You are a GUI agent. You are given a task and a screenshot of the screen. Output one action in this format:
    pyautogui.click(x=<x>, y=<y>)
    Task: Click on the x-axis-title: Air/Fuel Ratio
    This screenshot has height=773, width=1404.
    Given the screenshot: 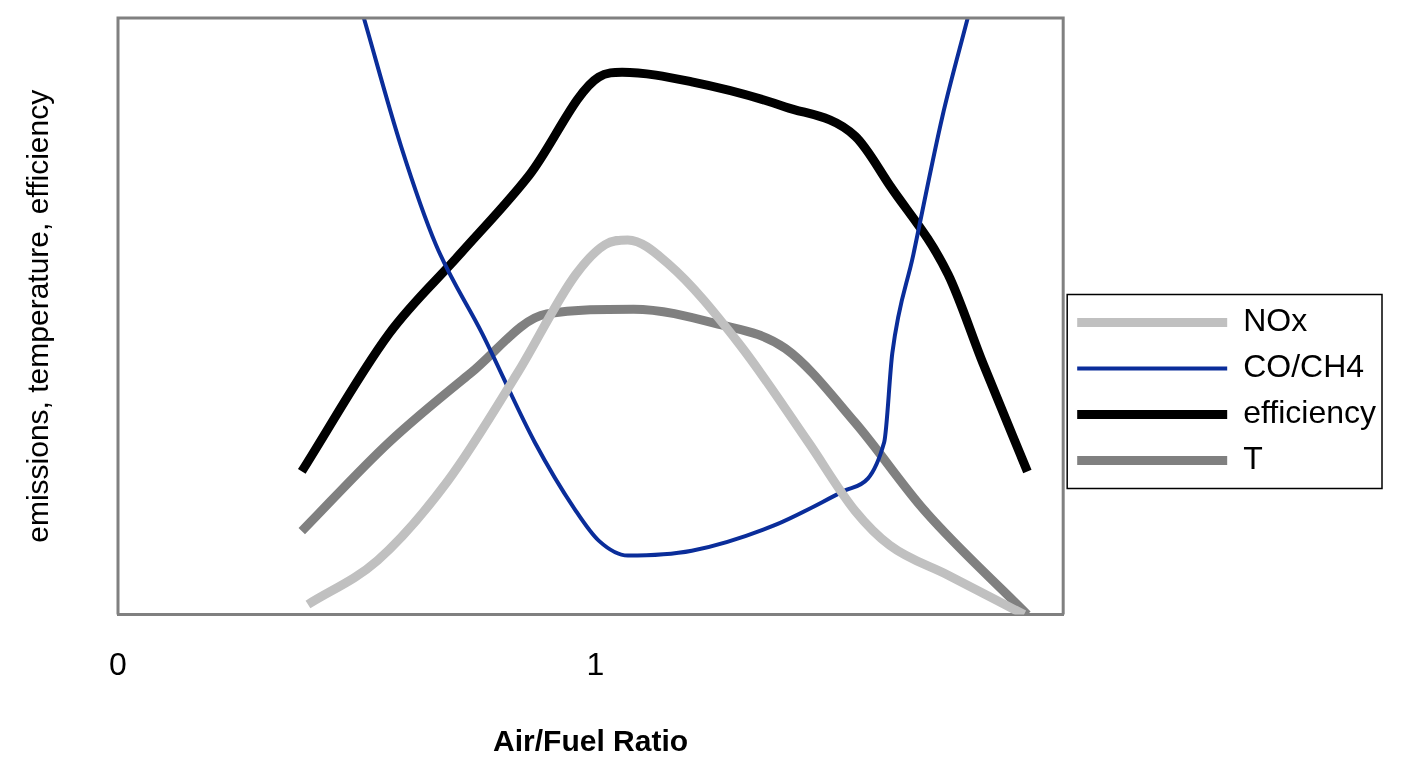 What is the action you would take?
    pyautogui.click(x=591, y=741)
    